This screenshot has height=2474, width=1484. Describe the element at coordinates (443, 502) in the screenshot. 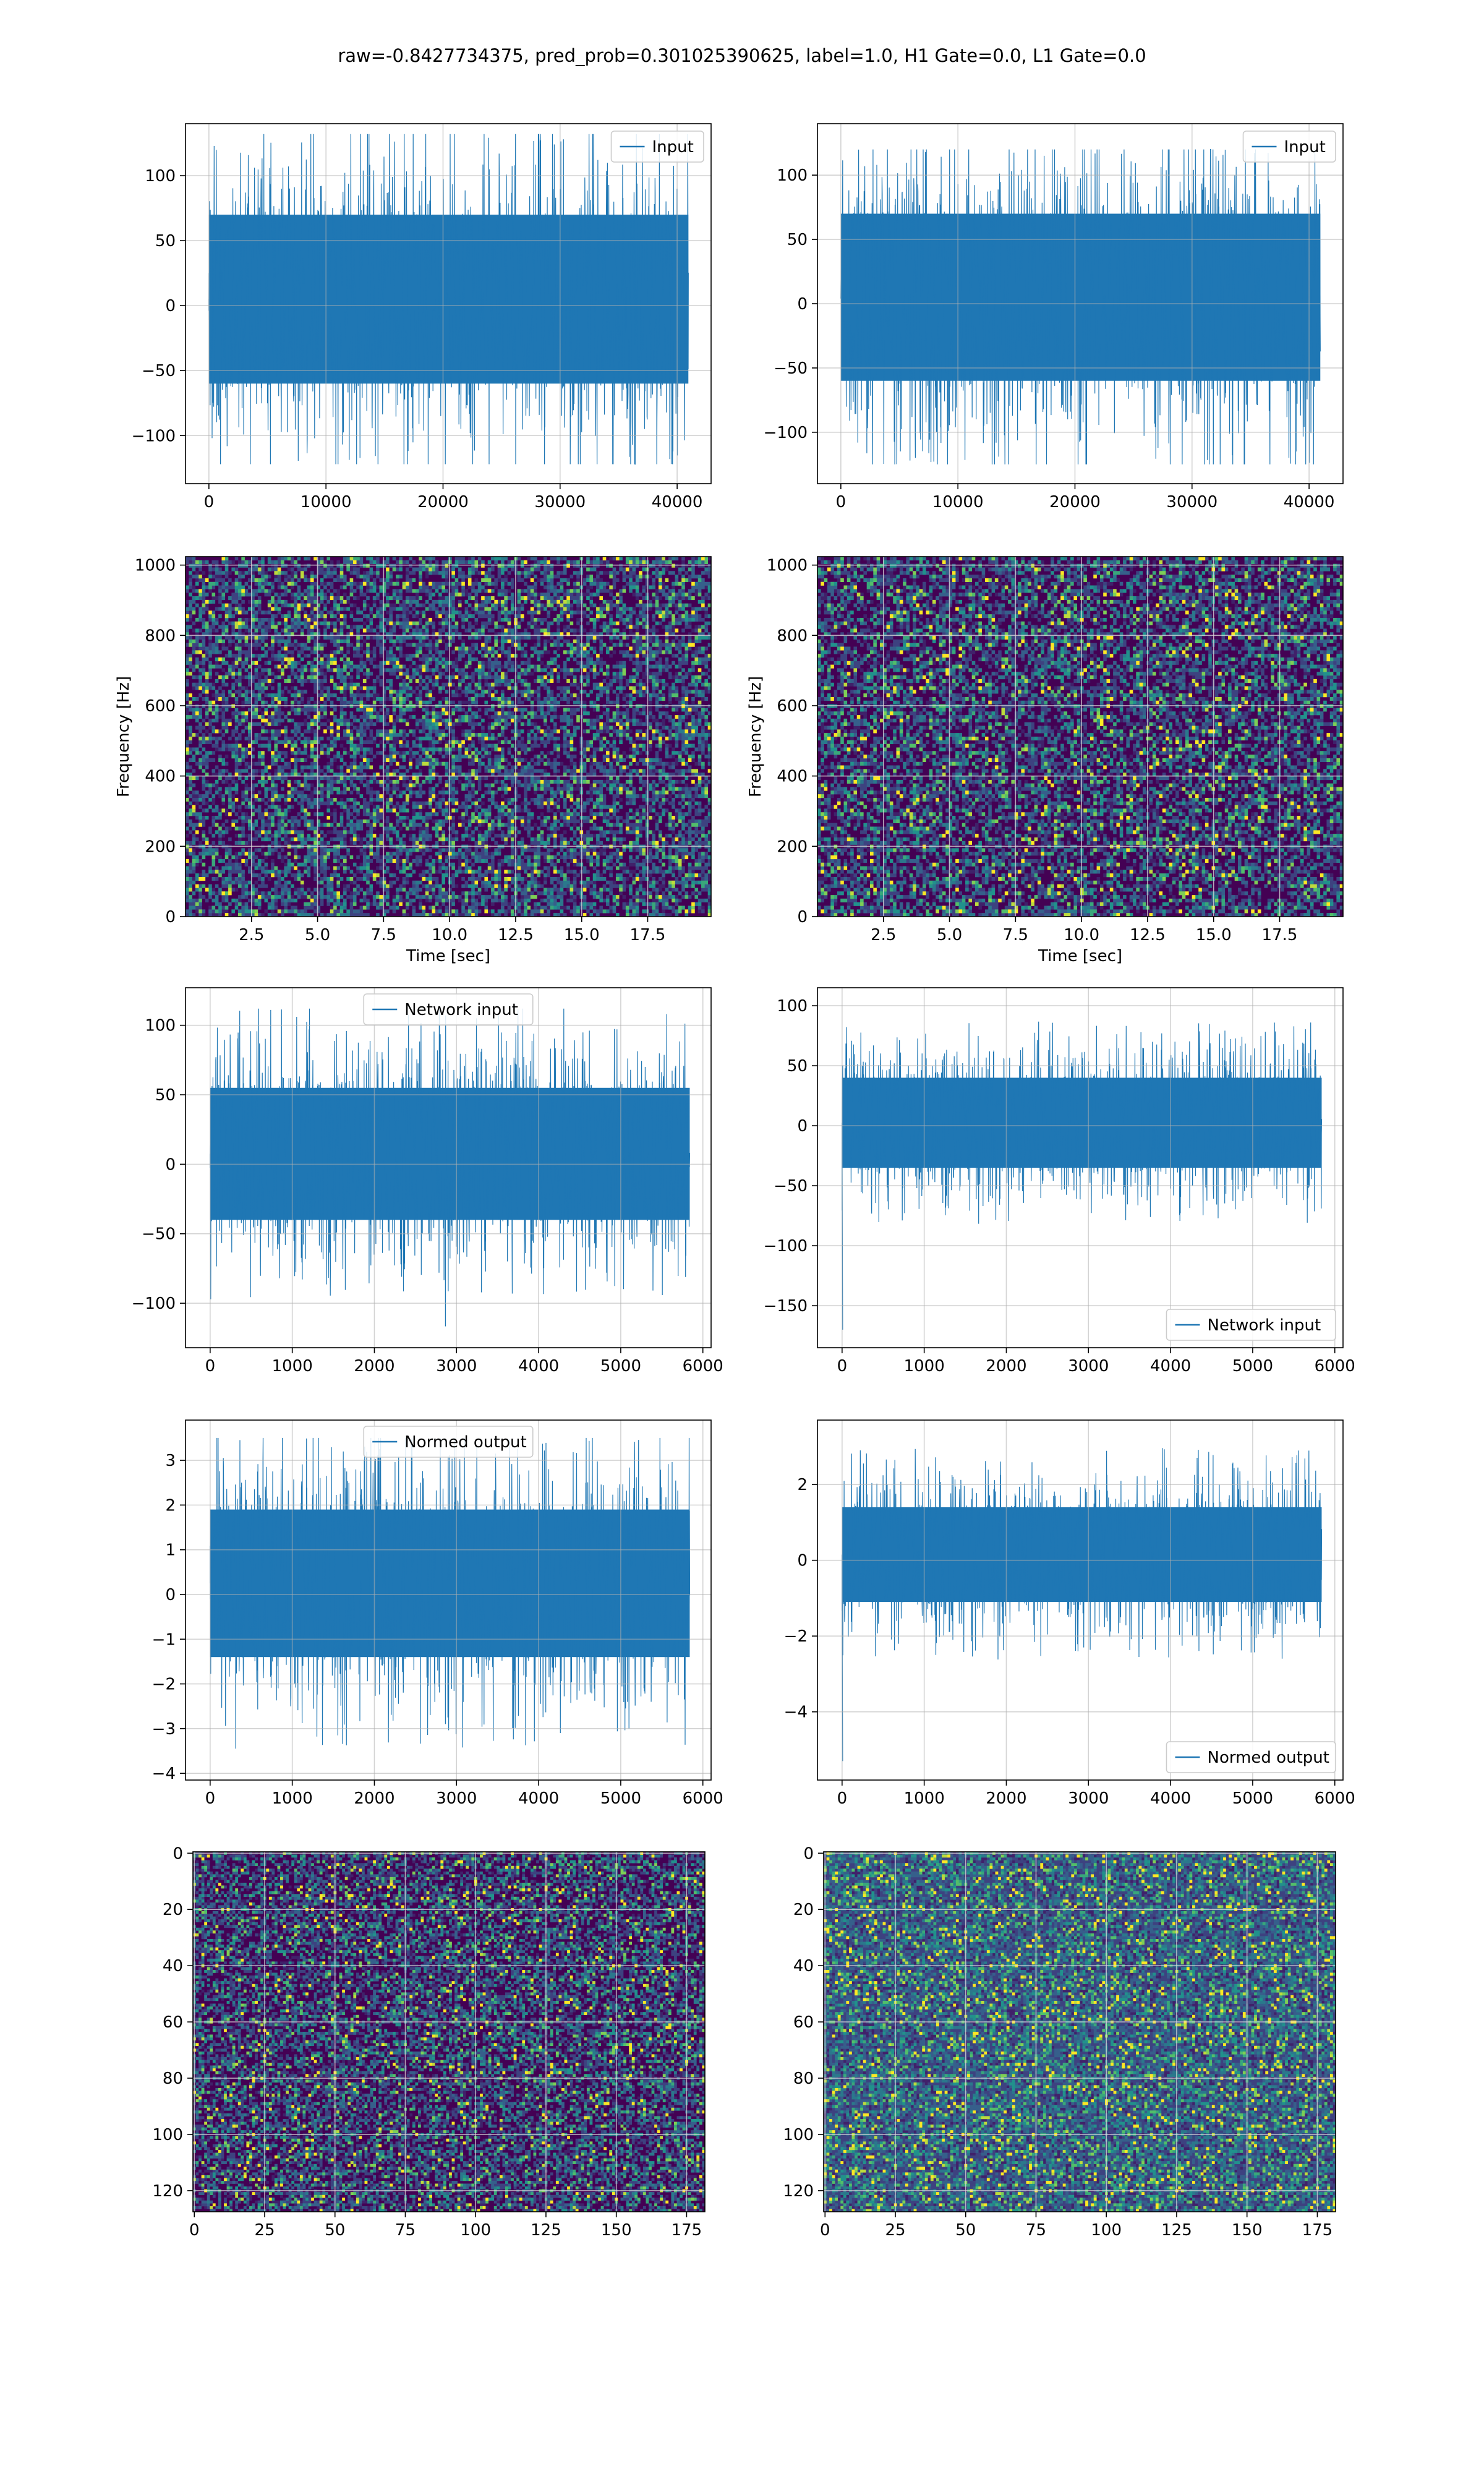

I see `xtick-label: 20000` at that location.